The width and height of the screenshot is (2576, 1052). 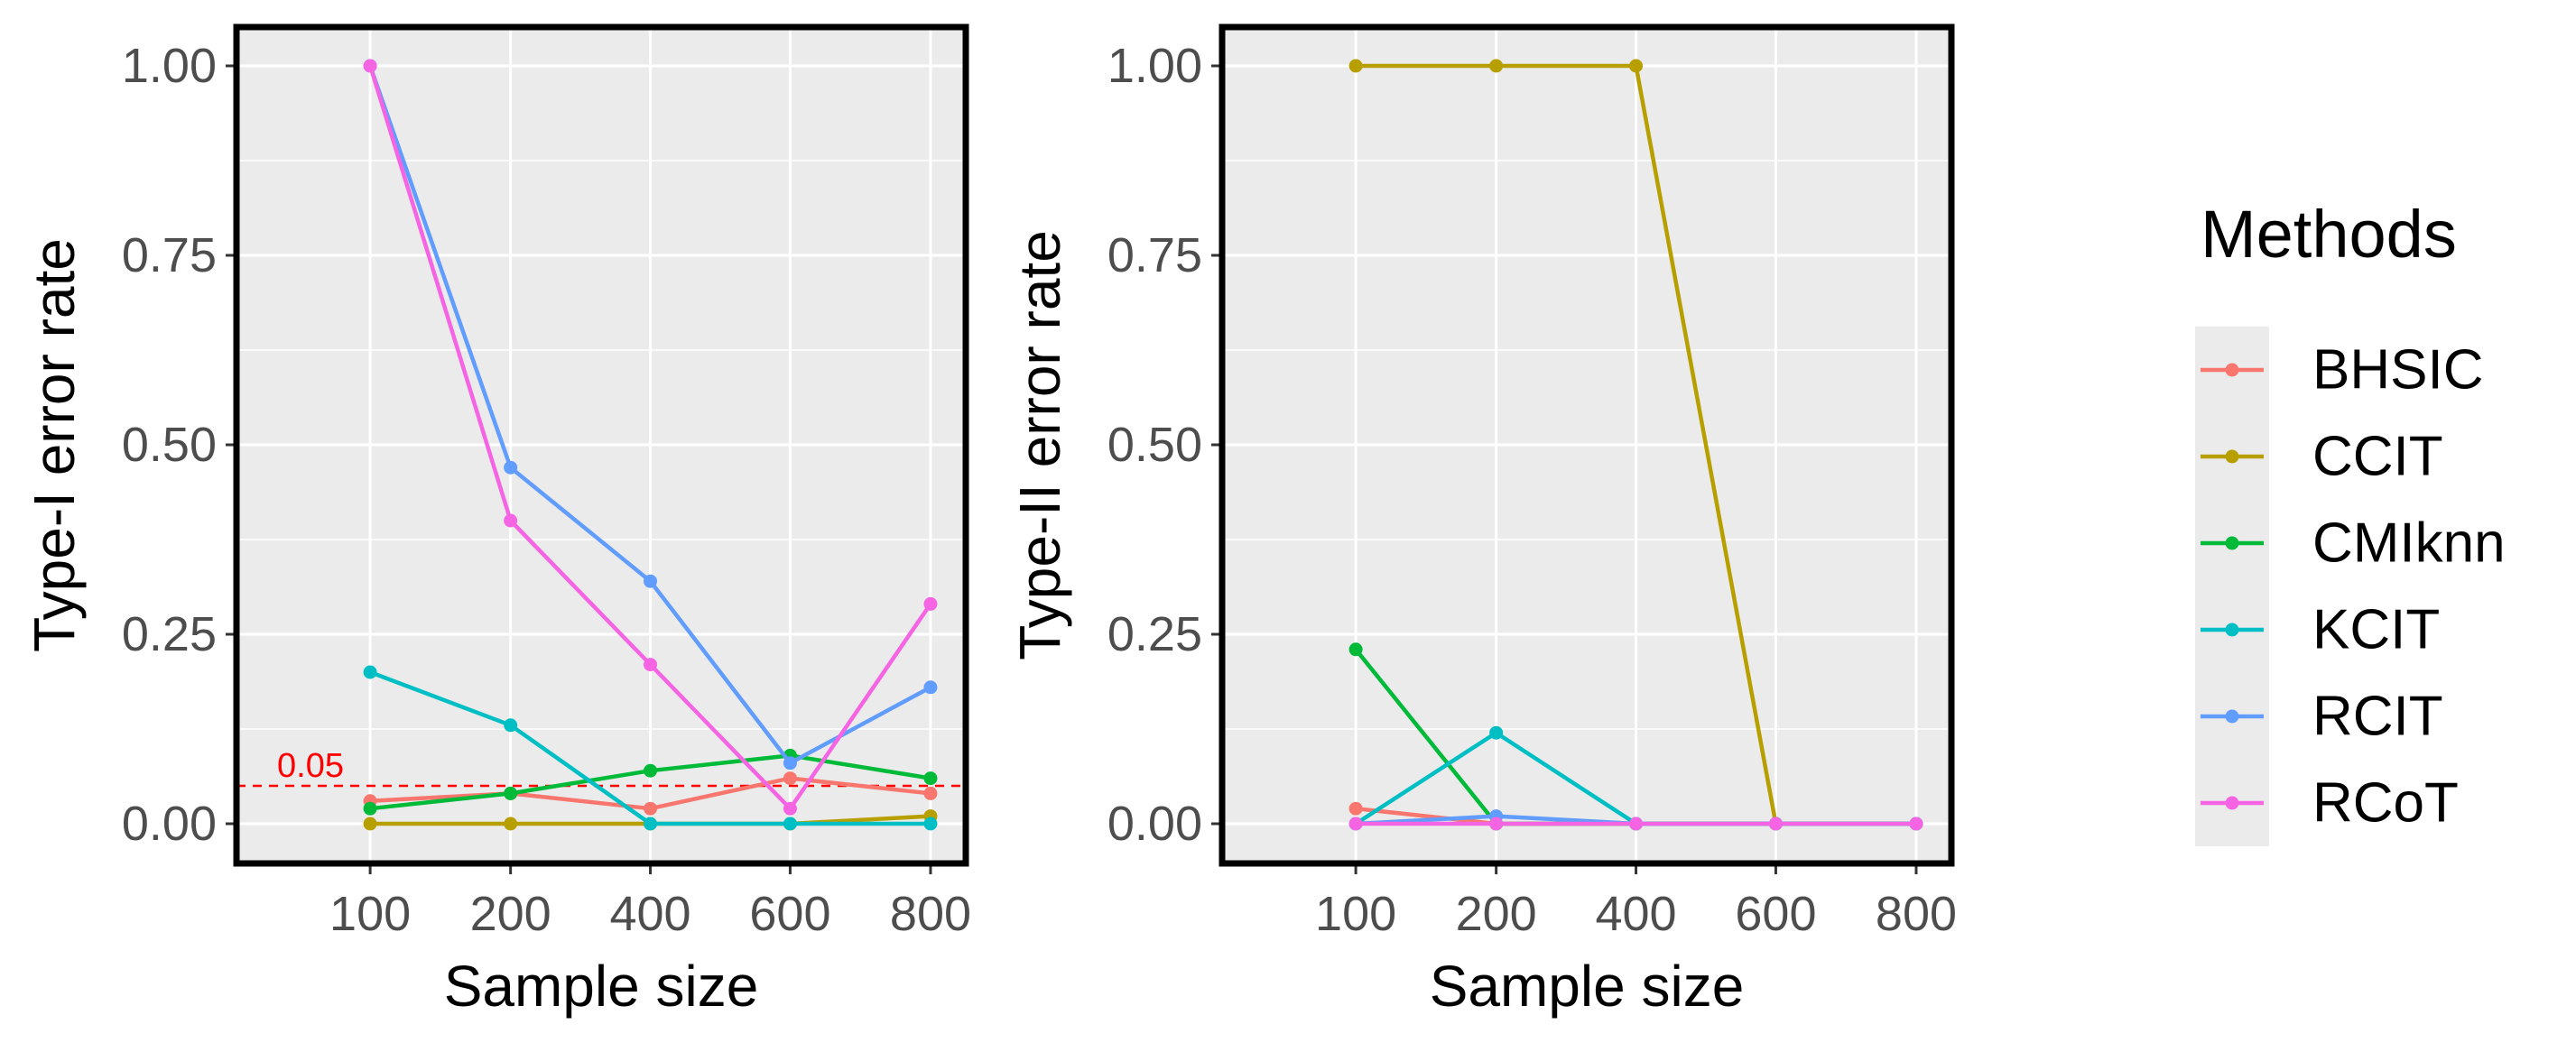 What do you see at coordinates (55, 445) in the screenshot?
I see `y-axis-title: Type-I error rate` at bounding box center [55, 445].